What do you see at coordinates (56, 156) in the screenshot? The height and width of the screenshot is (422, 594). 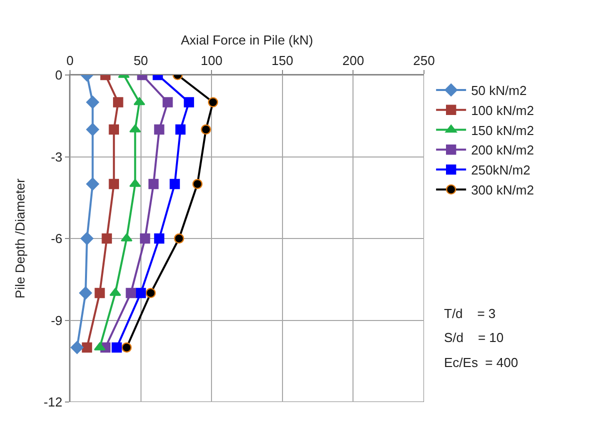 I see `y-tick-label: -3` at bounding box center [56, 156].